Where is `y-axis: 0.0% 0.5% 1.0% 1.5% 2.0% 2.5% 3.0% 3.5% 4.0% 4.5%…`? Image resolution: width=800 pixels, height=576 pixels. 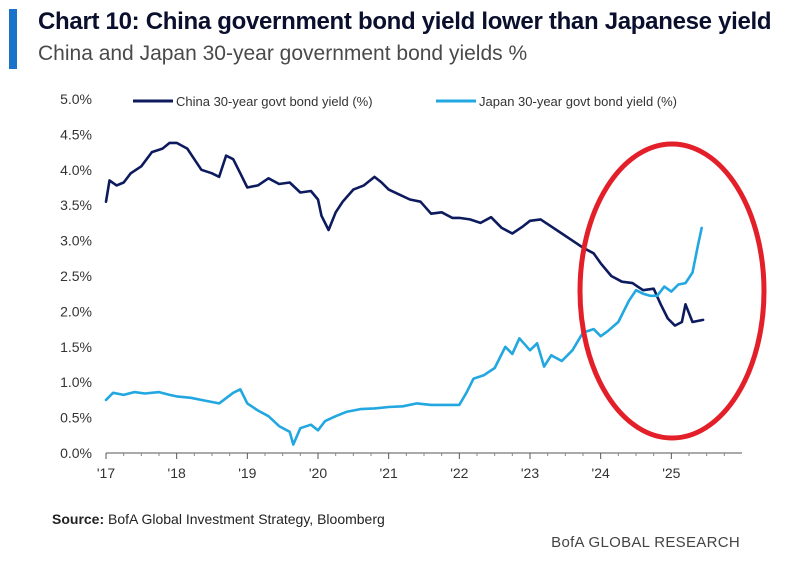
y-axis: 0.0% 0.5% 1.0% 1.5% 2.0% 2.5% 3.0% 3.5% 4.0% 4.5%… is located at coordinates (76, 276).